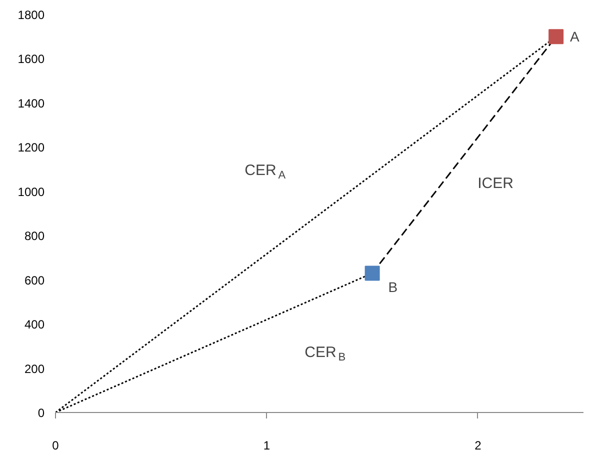 Image resolution: width=595 pixels, height=452 pixels. I want to click on y-tick-label: 400, so click(34, 325).